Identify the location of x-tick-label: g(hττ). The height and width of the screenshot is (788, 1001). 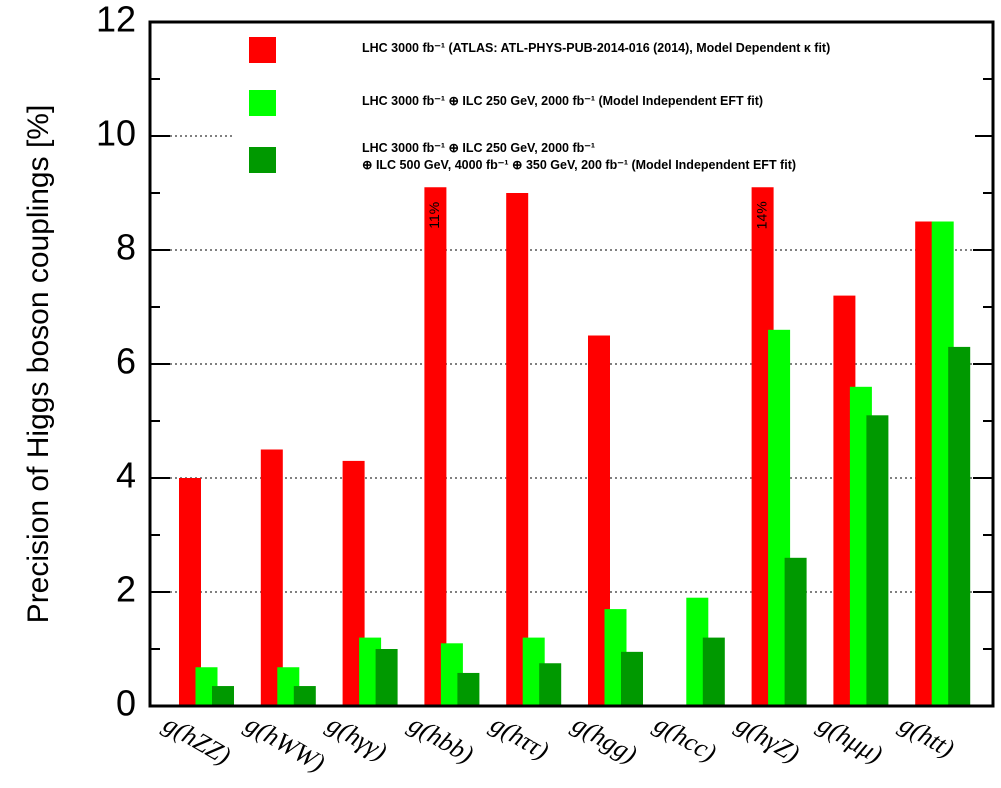
(520, 737).